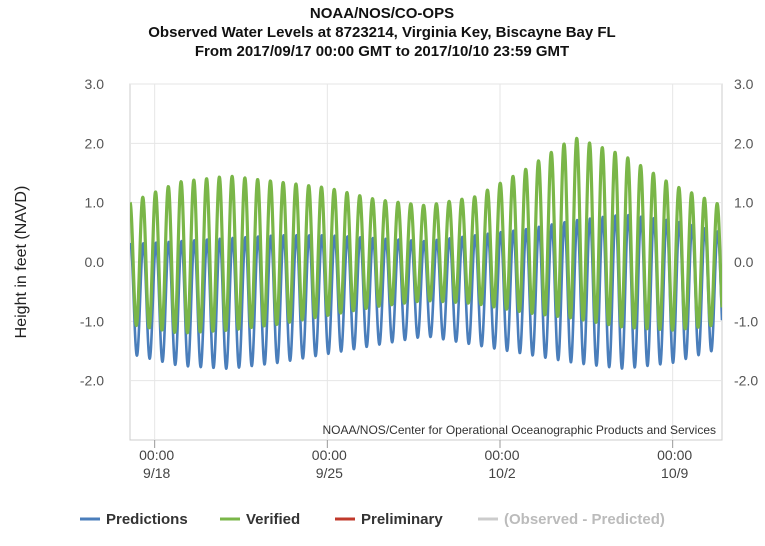 This screenshot has height=546, width=765. Describe the element at coordinates (402, 519) in the screenshot. I see `legend-label-preliminary: Preliminary` at that location.